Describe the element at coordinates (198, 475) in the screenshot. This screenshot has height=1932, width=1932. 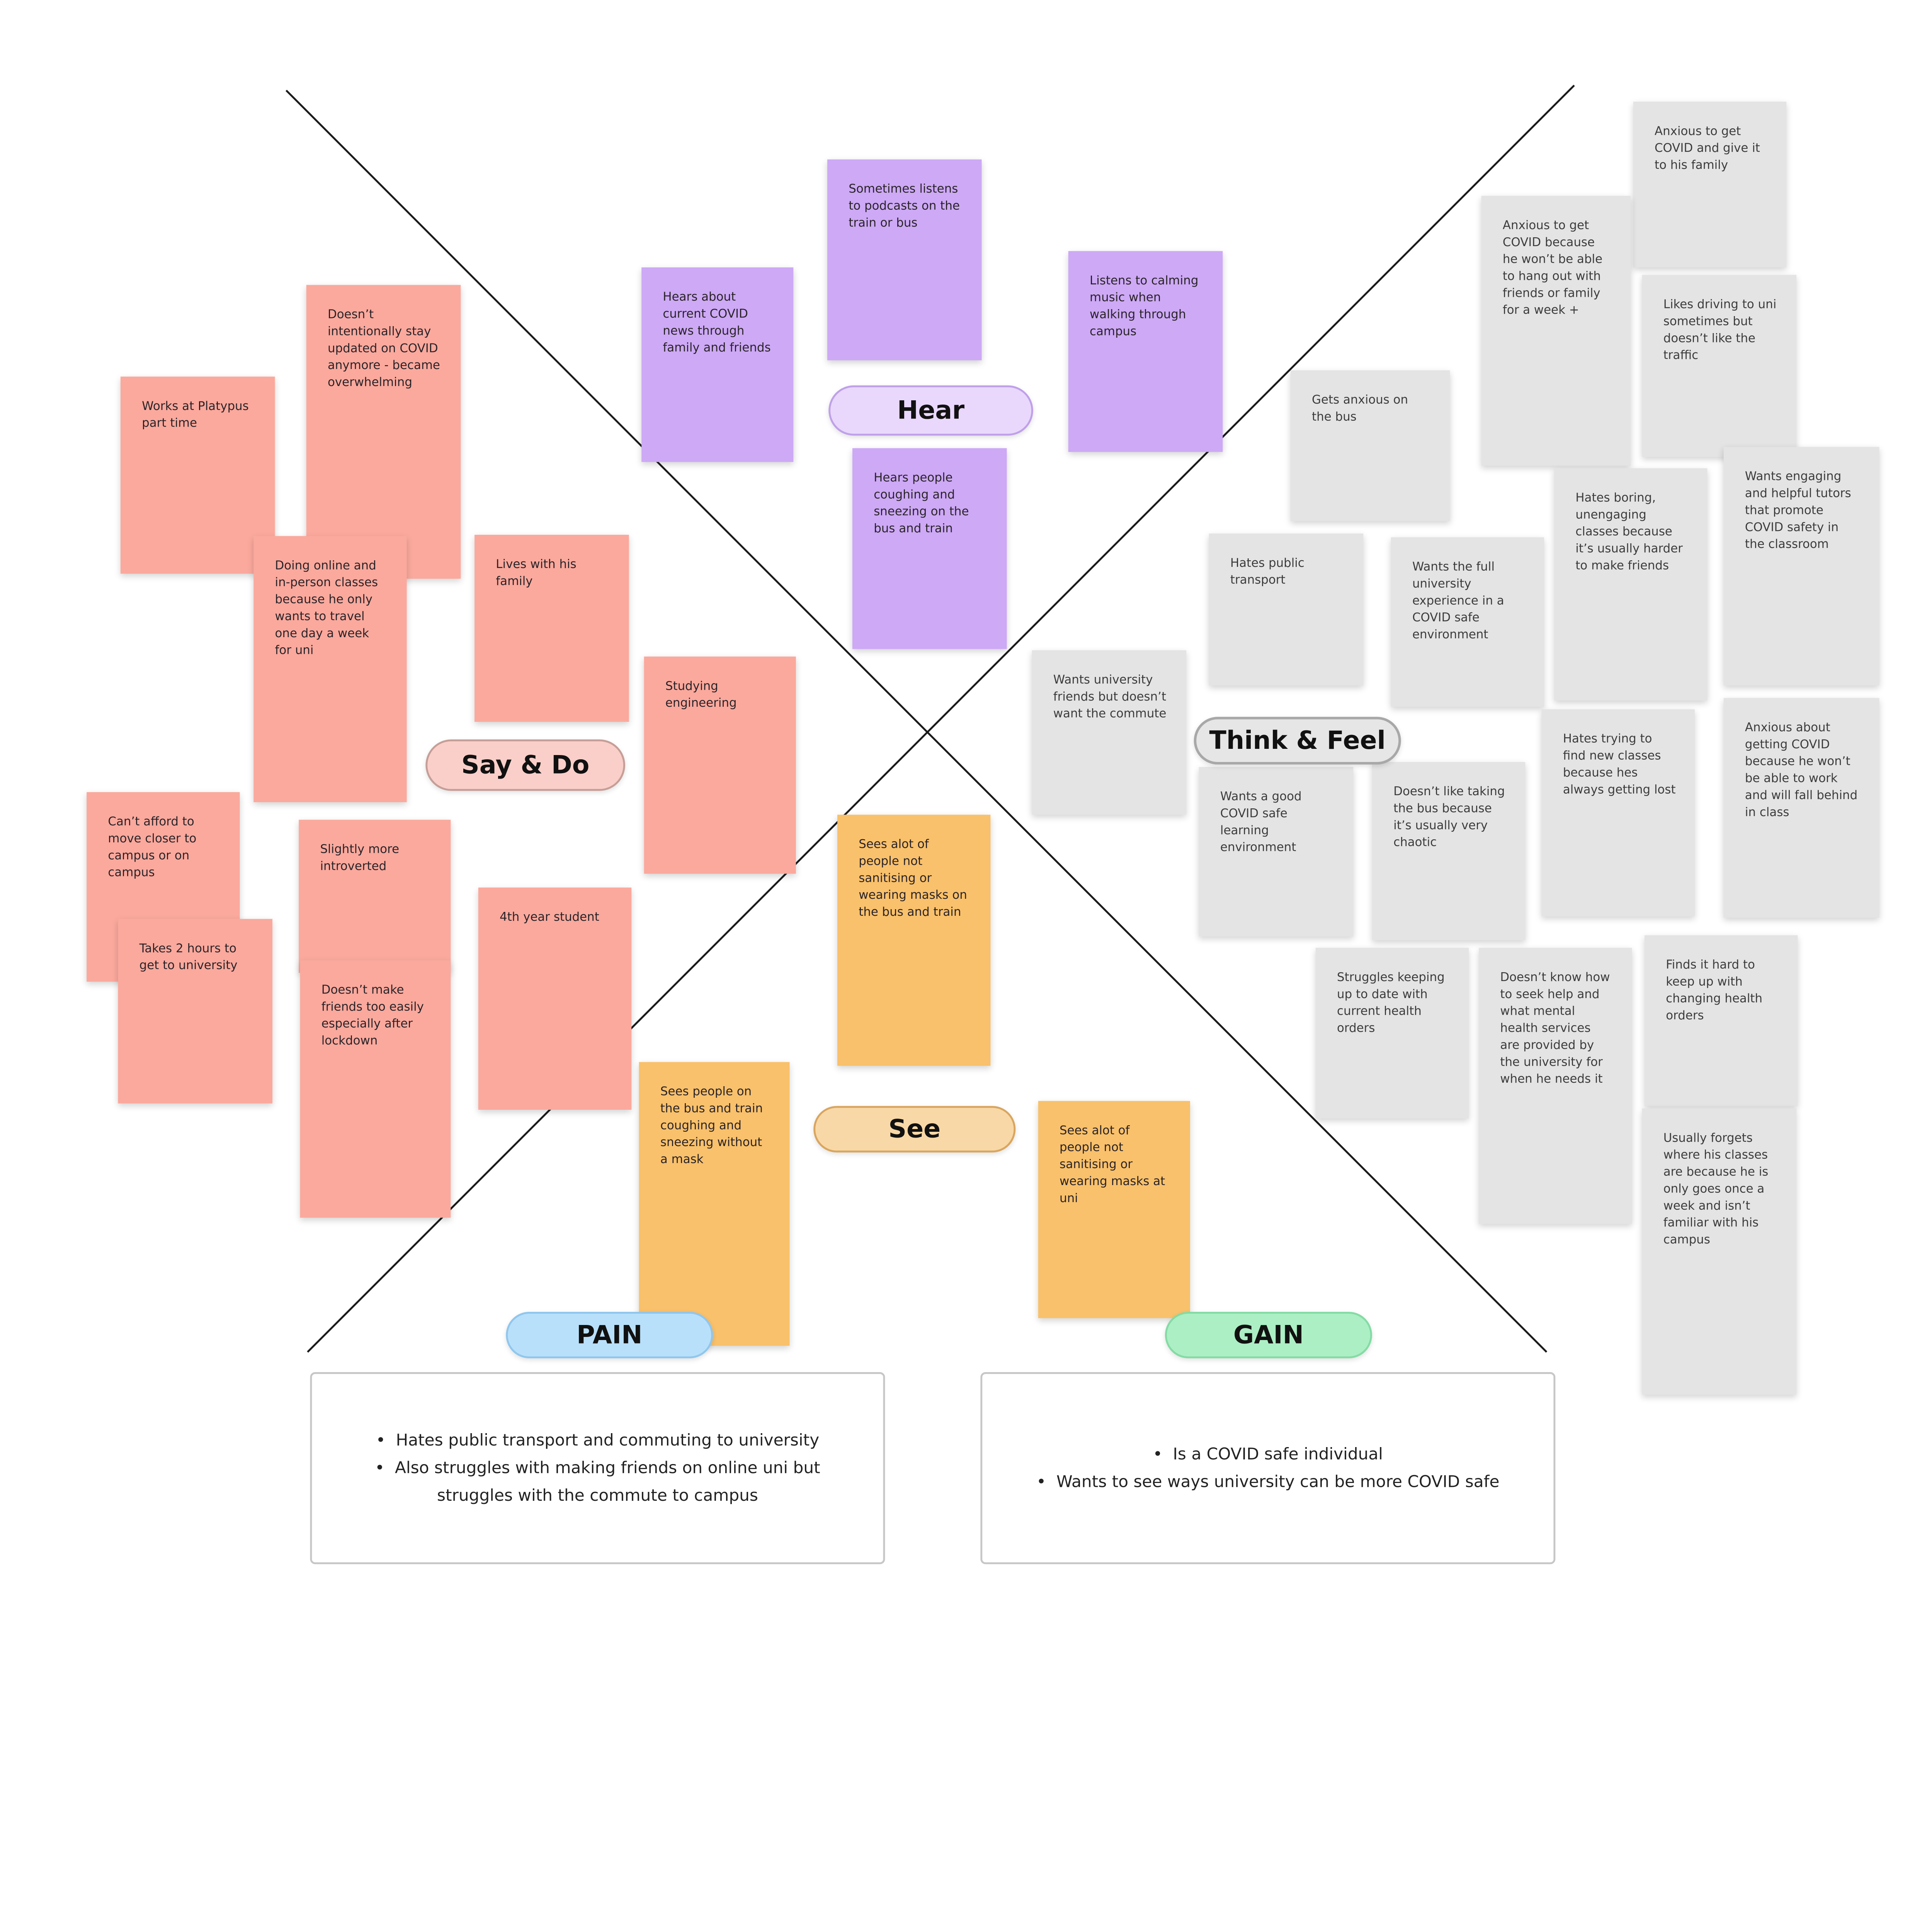
I see `sticky-note-works-platypus: Works at Platypus part time` at that location.